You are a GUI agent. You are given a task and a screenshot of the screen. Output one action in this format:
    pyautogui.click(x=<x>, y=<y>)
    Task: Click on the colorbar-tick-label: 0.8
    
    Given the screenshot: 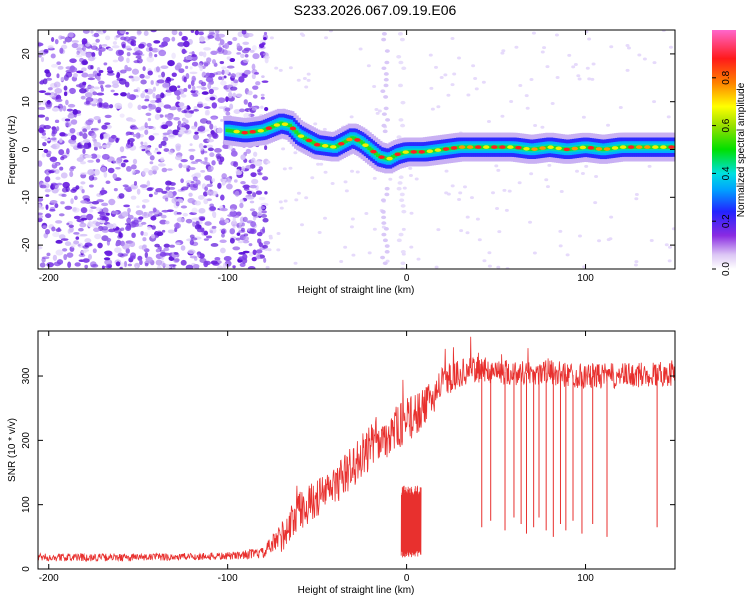 What is the action you would take?
    pyautogui.click(x=726, y=77)
    